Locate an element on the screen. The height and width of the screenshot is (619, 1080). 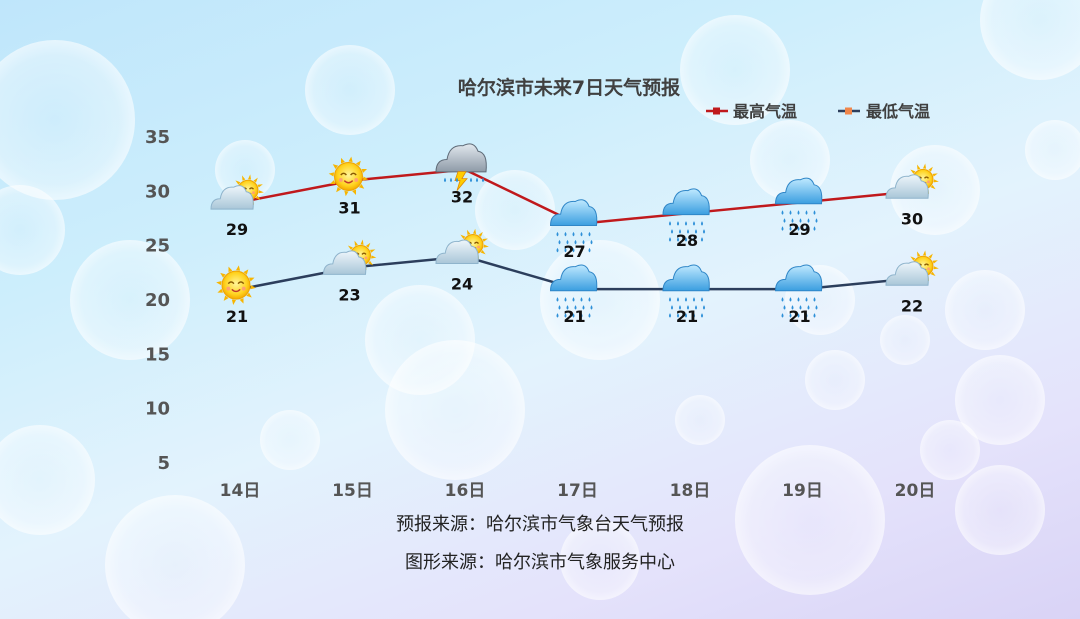
y-tick-label: 35 is located at coordinates (157, 137).